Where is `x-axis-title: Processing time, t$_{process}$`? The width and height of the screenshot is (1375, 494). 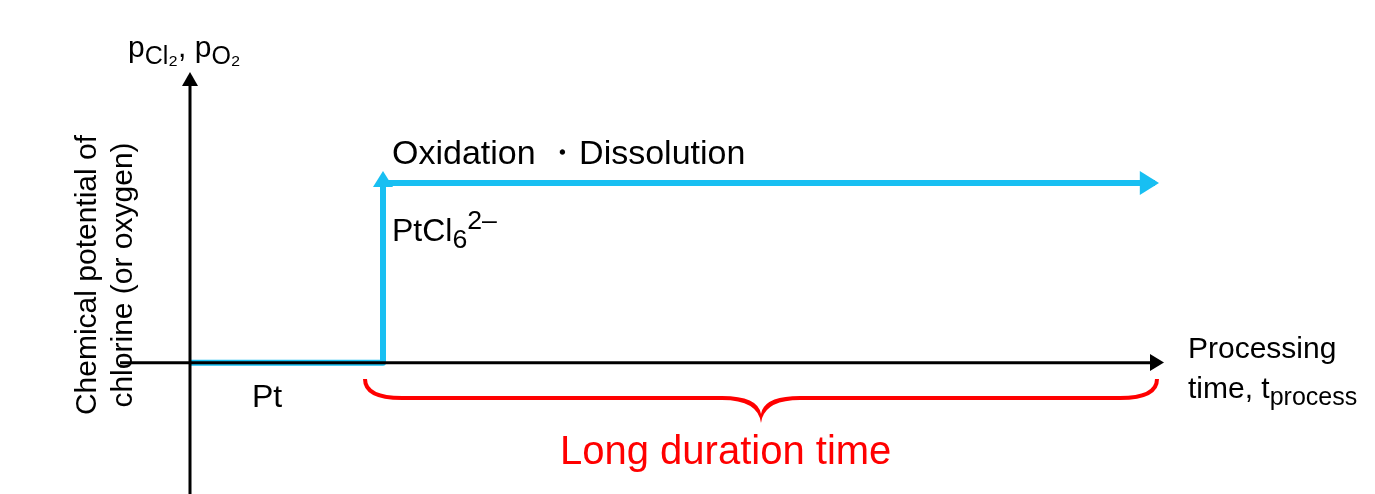
x-axis-title: Processing time, t$_{process}$ is located at coordinates (1273, 371).